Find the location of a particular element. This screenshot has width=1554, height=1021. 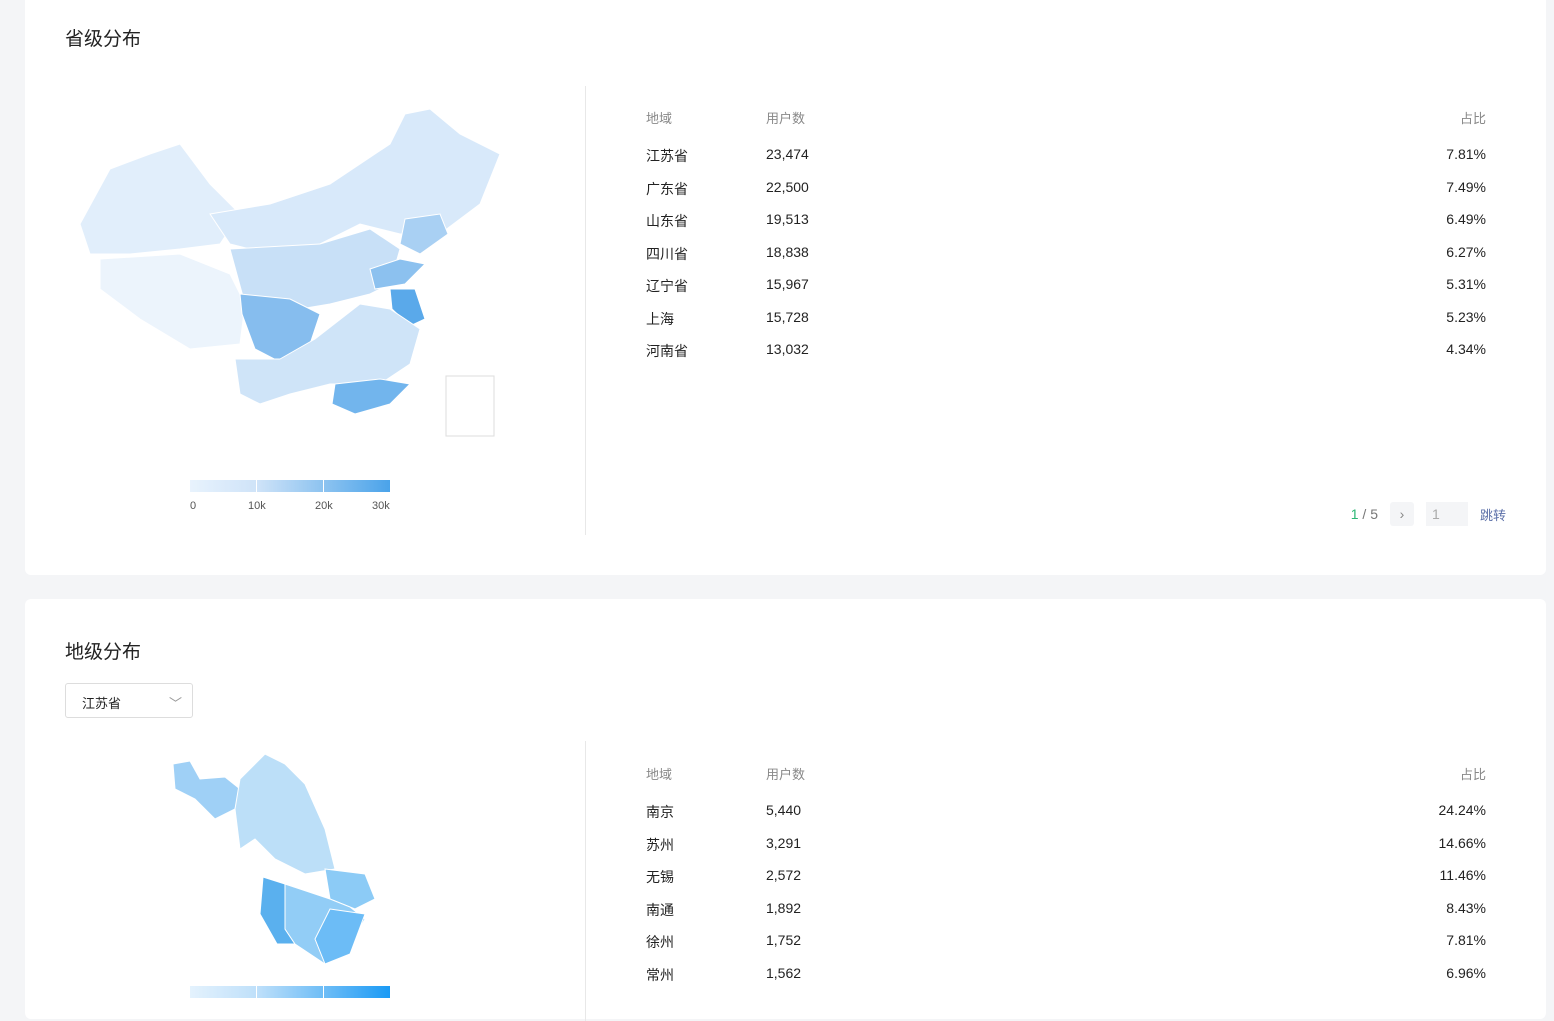

table-row: 山东省 19,513 6.49% is located at coordinates (1066, 221).